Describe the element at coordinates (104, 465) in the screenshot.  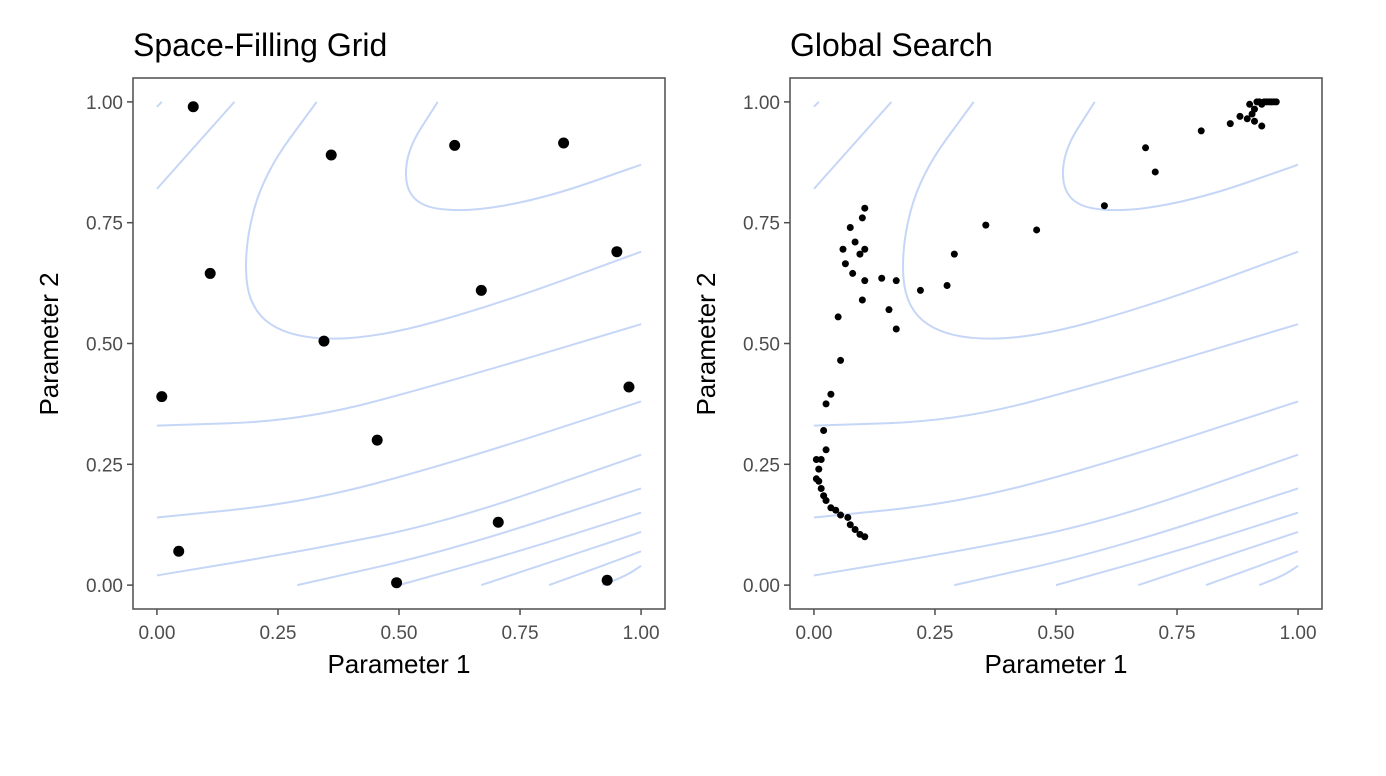
I see `y-tick-label: 0.25` at that location.